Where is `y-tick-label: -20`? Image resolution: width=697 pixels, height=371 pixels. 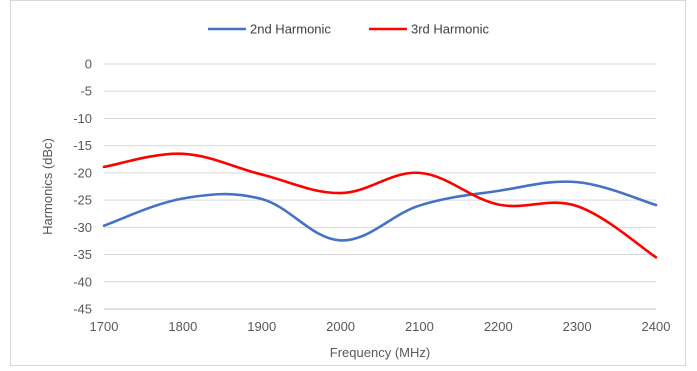
y-tick-label: -20 is located at coordinates (82, 172).